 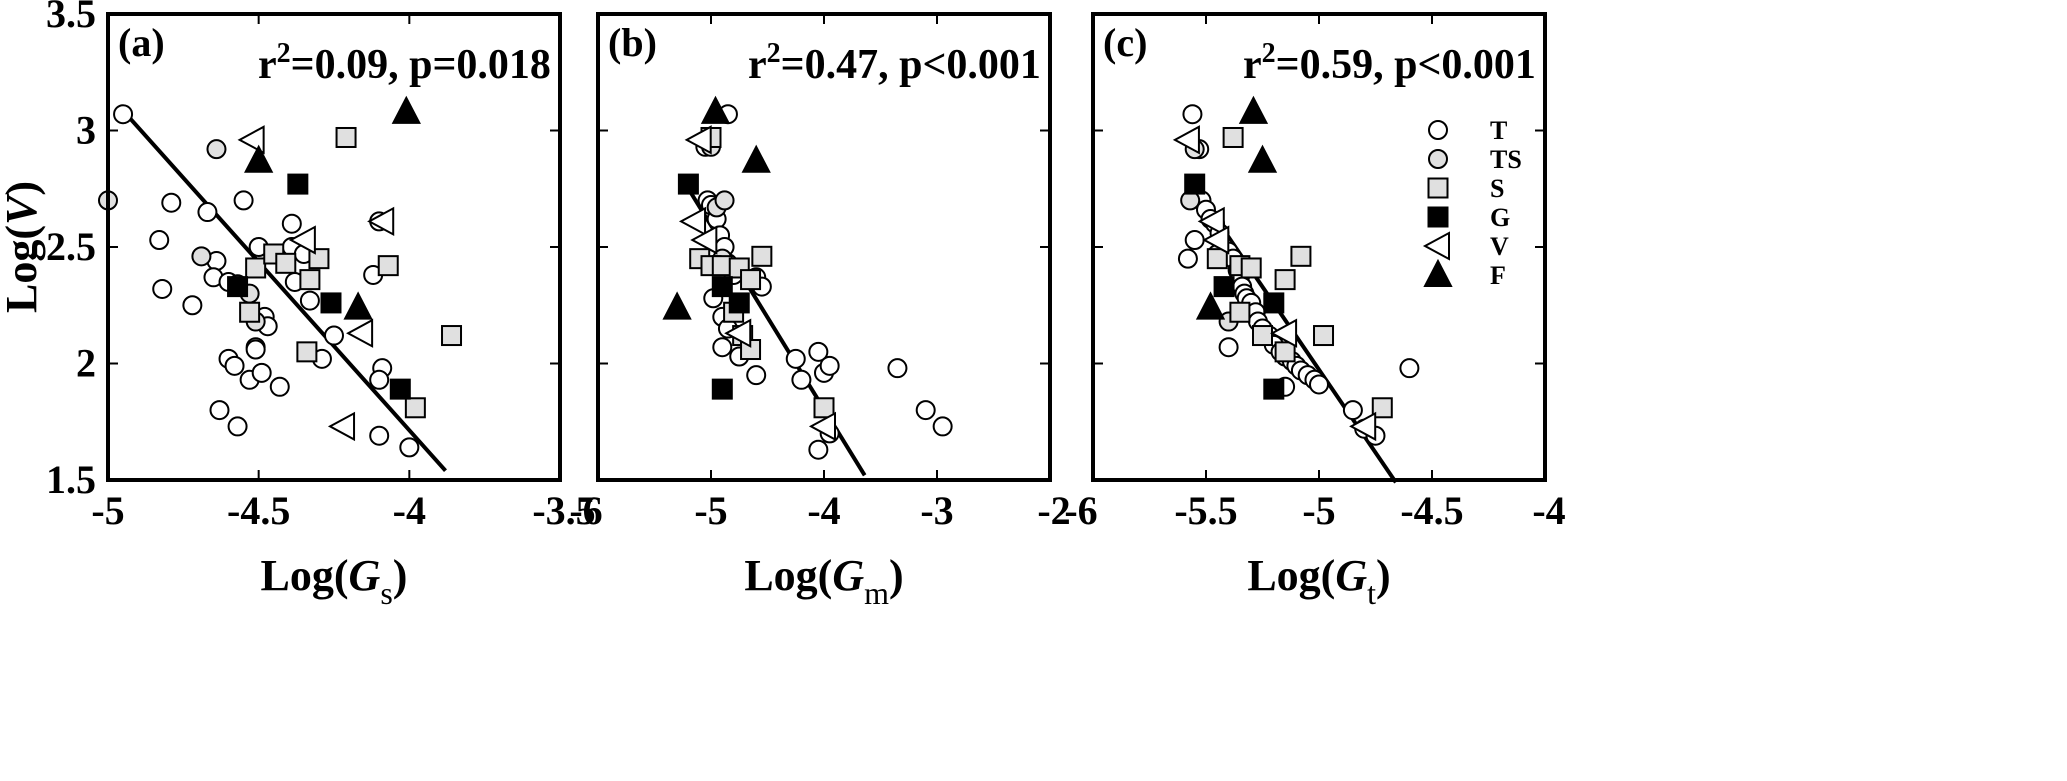 What do you see at coordinates (936, 510) in the screenshot?
I see `x-tick-label: -3` at bounding box center [936, 510].